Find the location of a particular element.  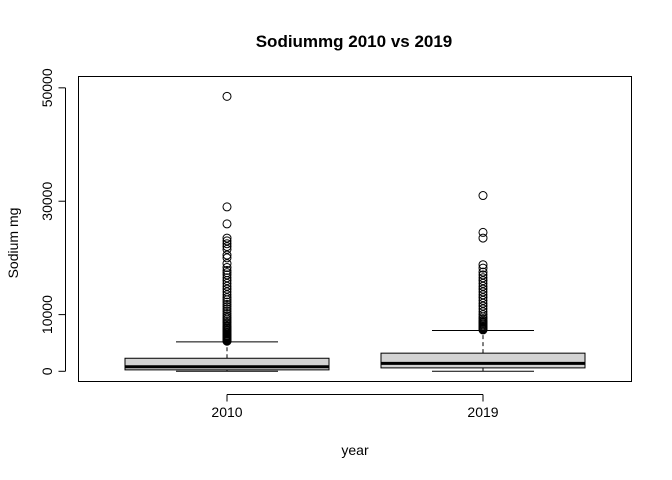

x-axis: 2010 2019 is located at coordinates (355, 407).